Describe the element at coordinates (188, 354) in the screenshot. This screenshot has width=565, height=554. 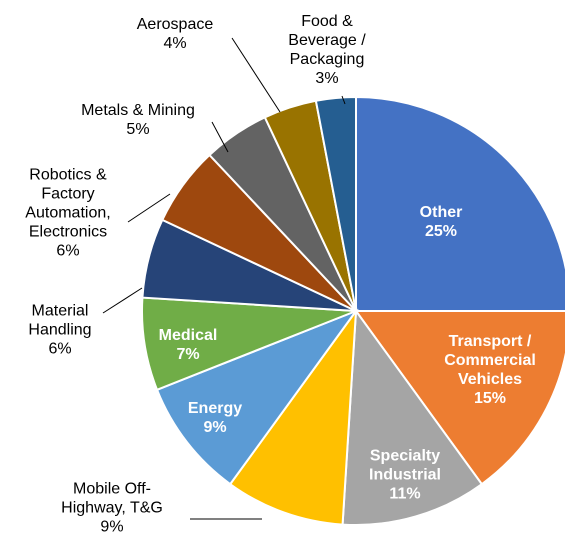
I see `value-label: 7%` at that location.